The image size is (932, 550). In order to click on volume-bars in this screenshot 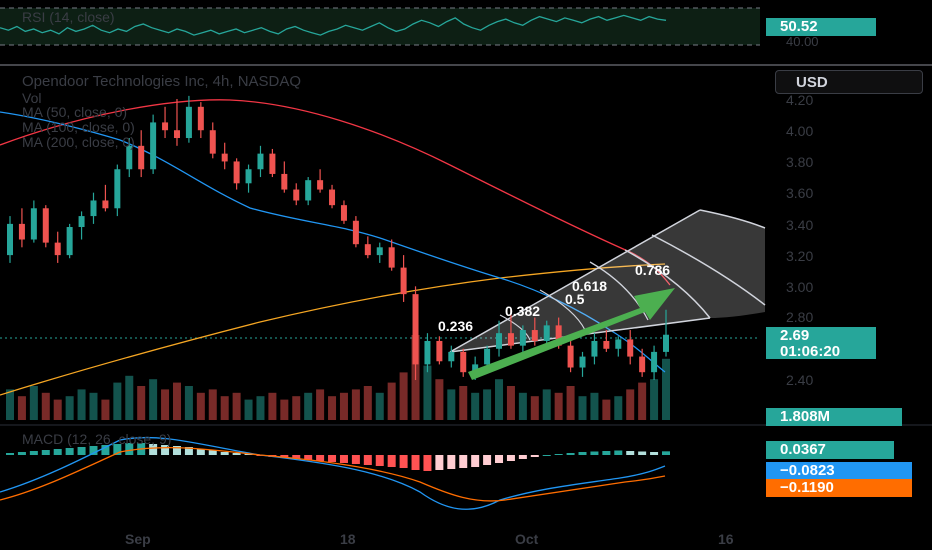, I will do `click(338, 377)`.